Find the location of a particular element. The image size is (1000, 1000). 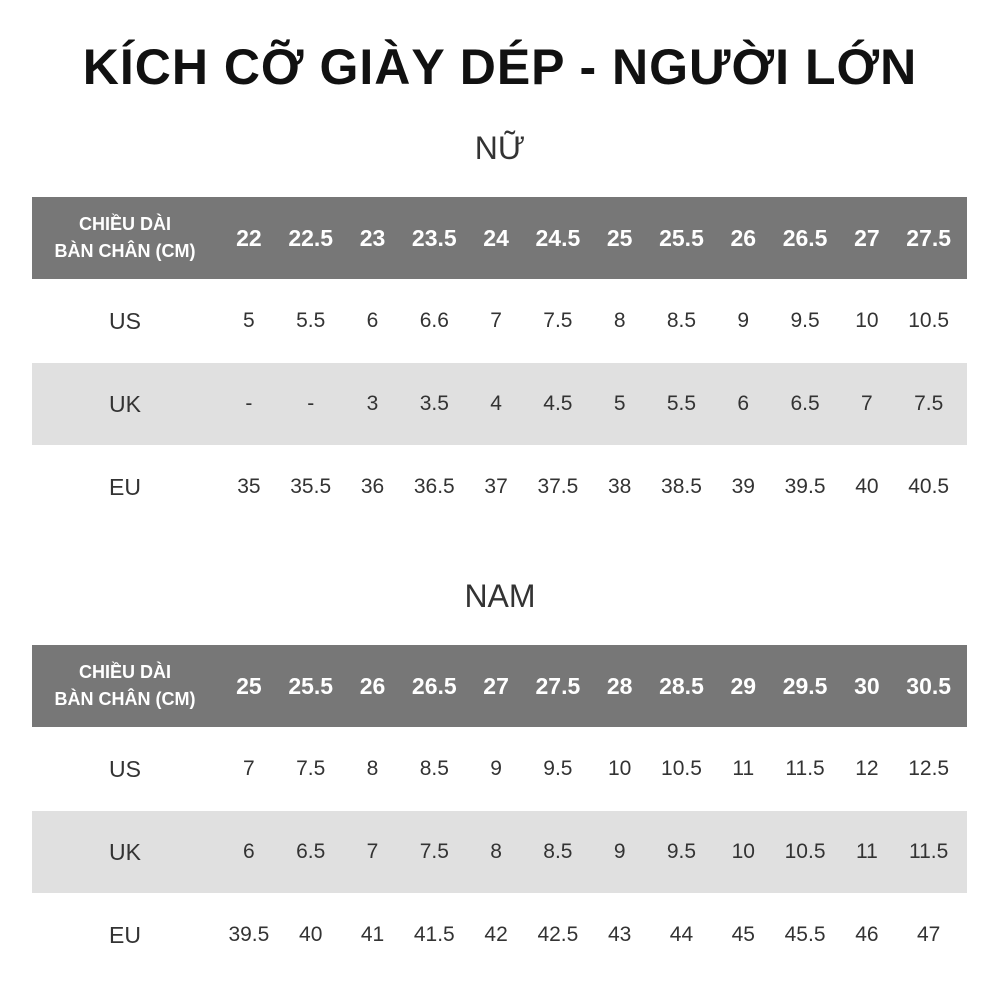

size-cell: - is located at coordinates (311, 403).